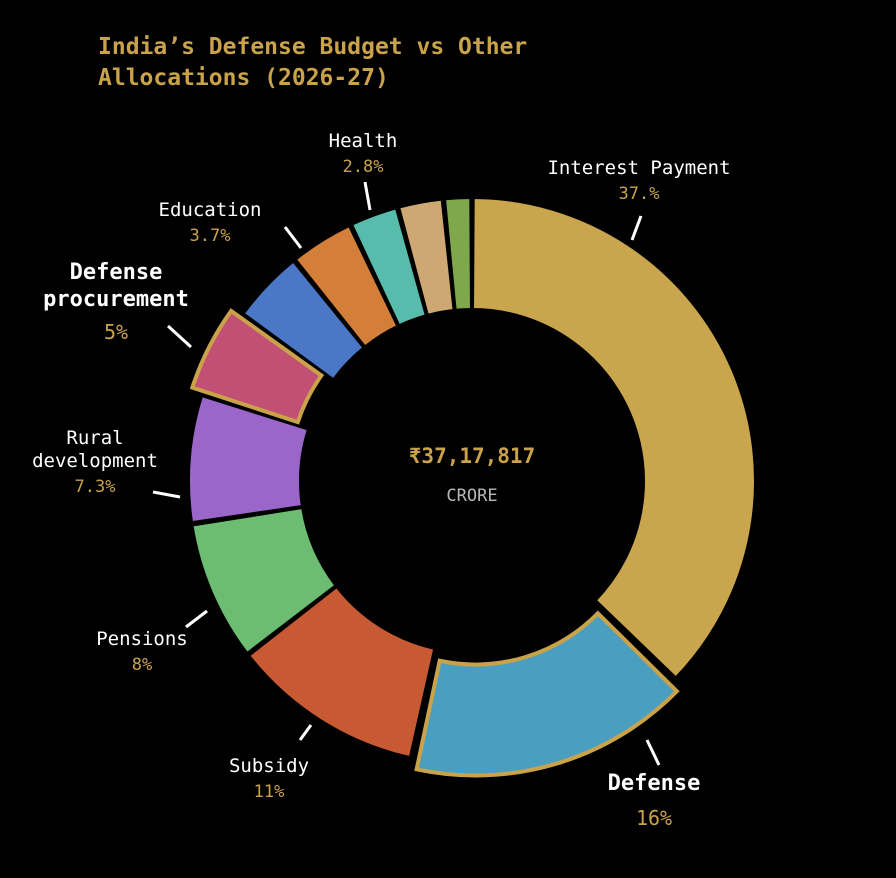 This screenshot has width=896, height=878. What do you see at coordinates (639, 194) in the screenshot?
I see `label-pct-interest-payment: 37.%` at bounding box center [639, 194].